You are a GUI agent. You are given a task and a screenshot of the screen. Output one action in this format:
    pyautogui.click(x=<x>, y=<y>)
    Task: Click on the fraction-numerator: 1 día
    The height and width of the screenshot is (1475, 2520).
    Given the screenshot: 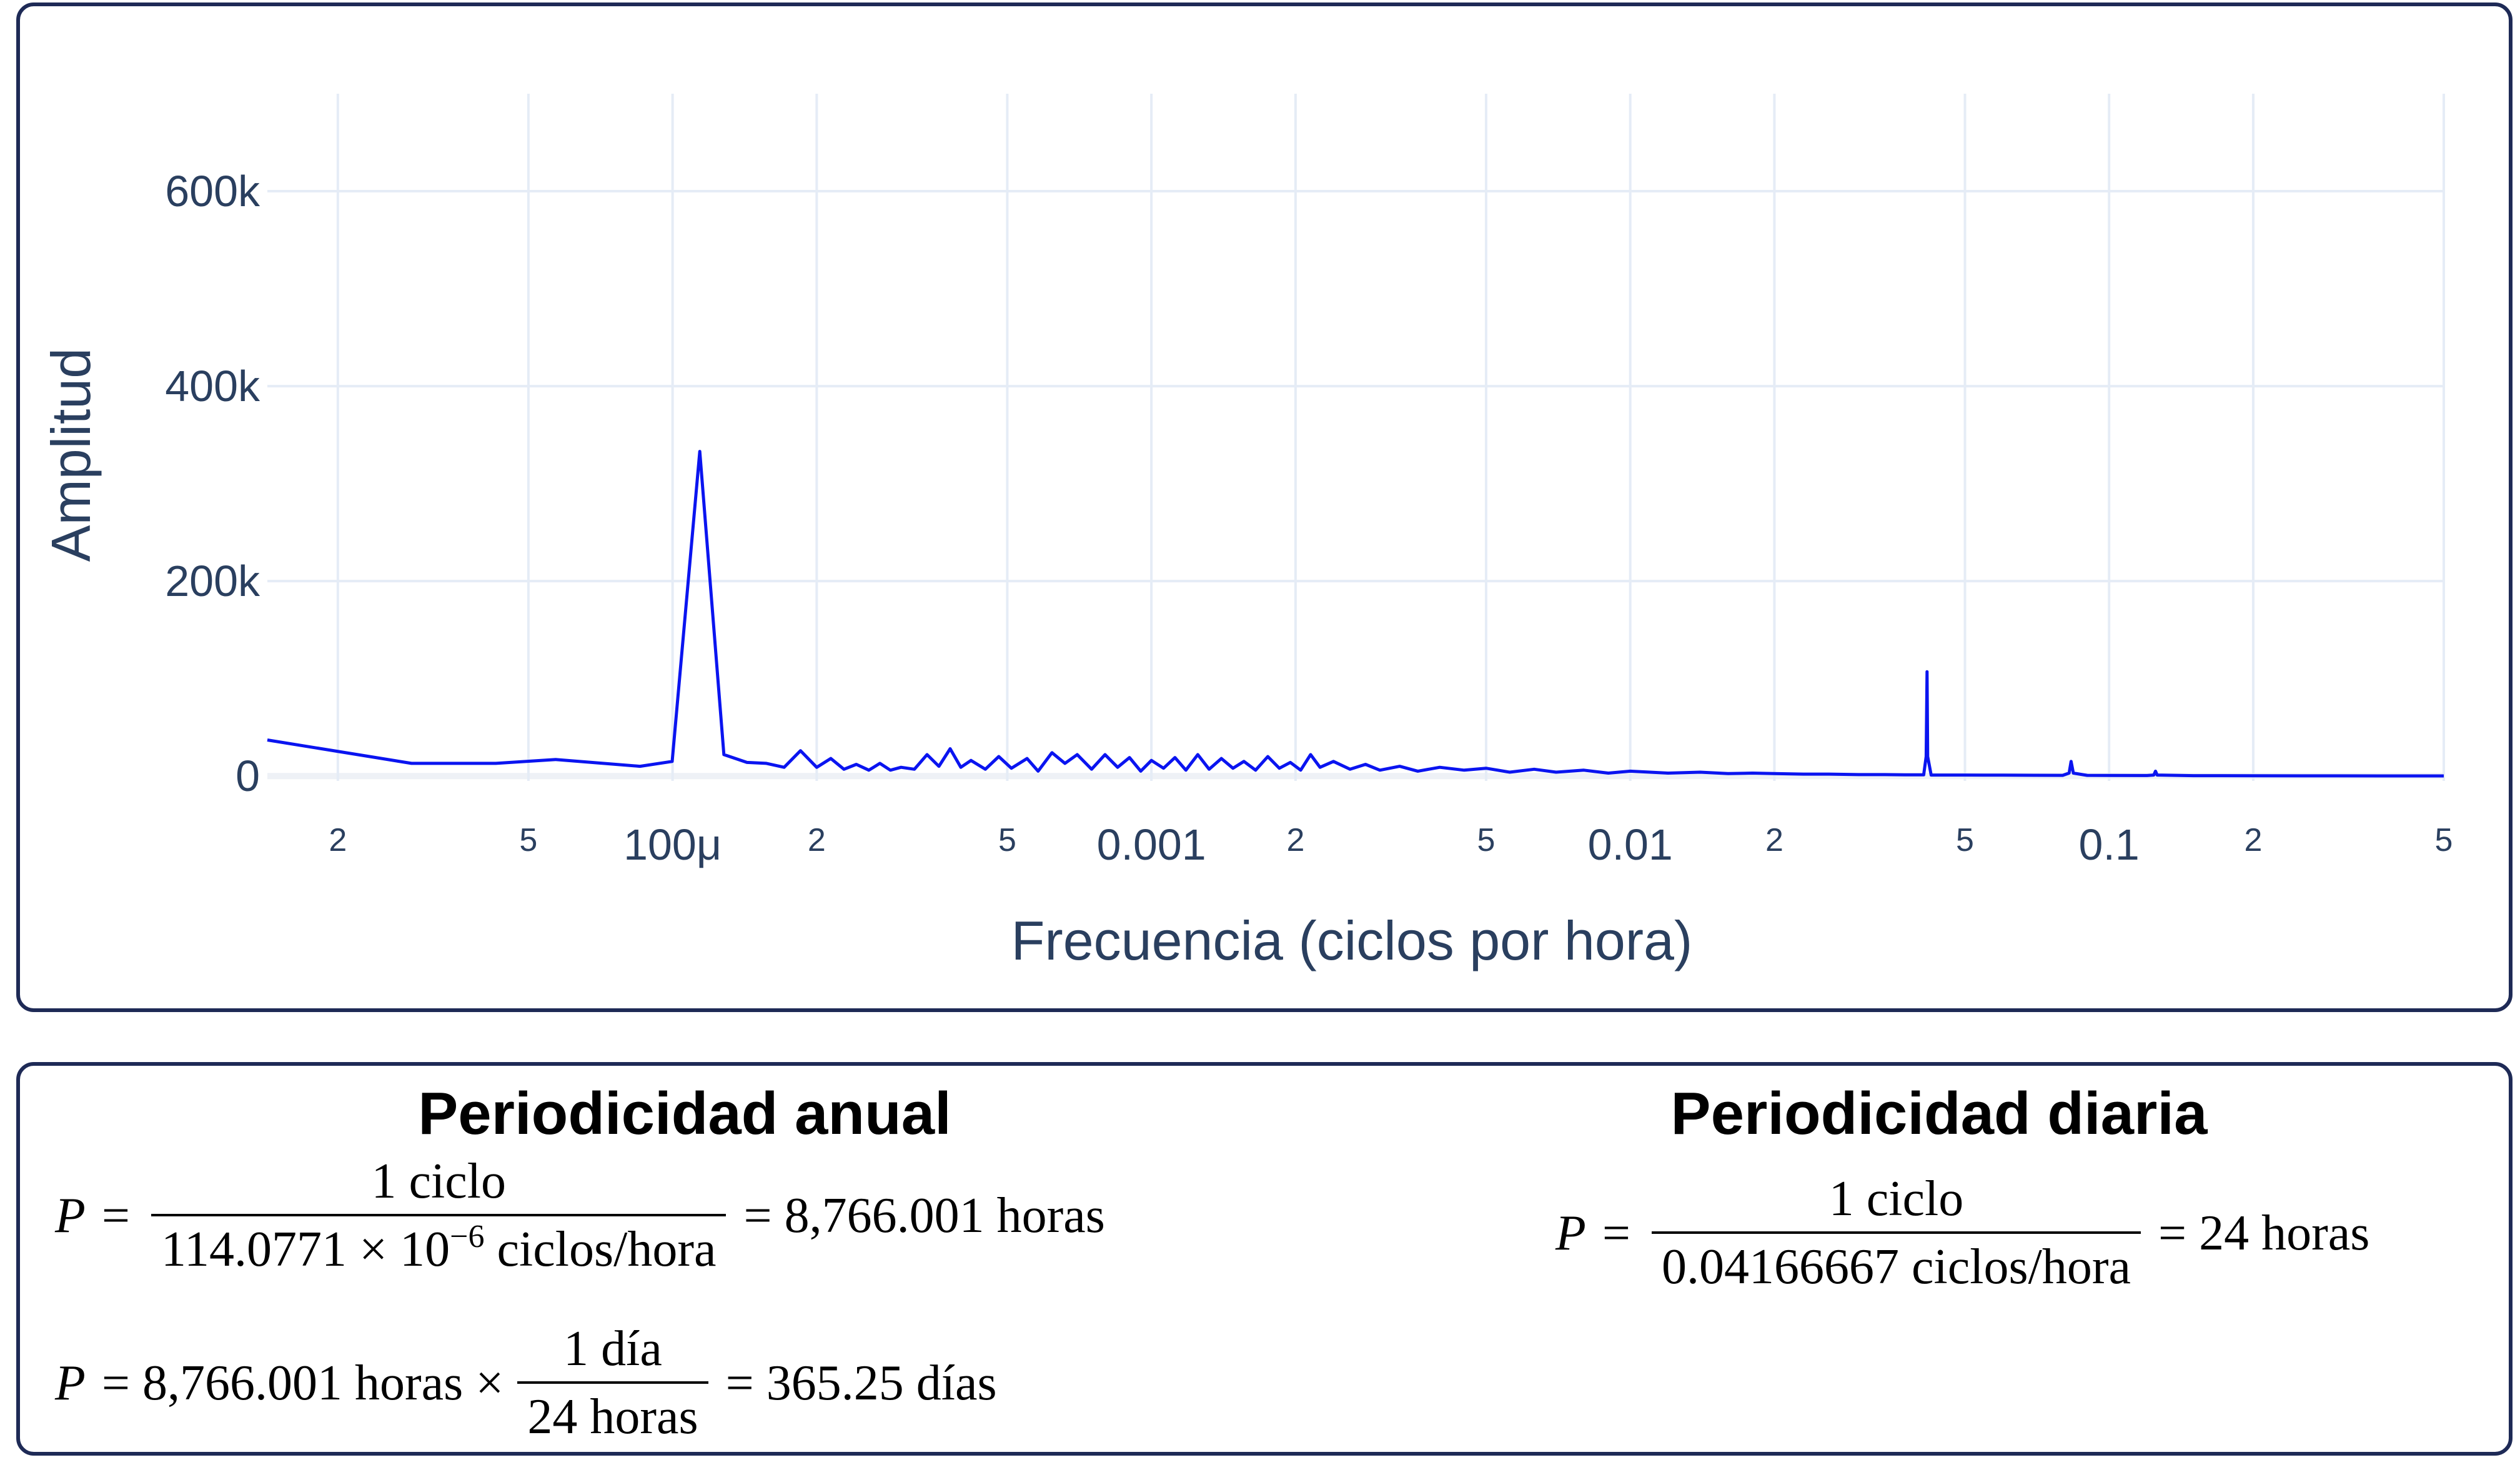 What is the action you would take?
    pyautogui.click(x=612, y=1348)
    